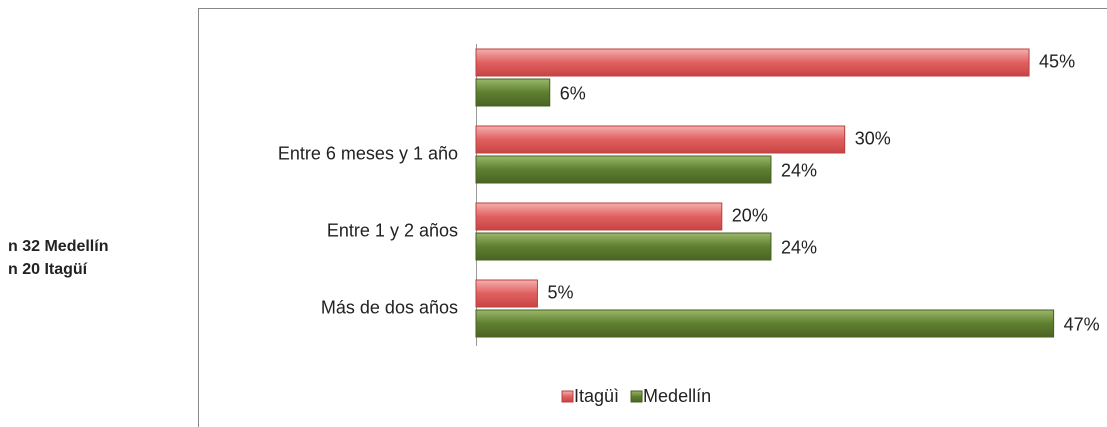 The height and width of the screenshot is (427, 1107). What do you see at coordinates (389, 307) in the screenshot?
I see `category-label: Más de dos años` at bounding box center [389, 307].